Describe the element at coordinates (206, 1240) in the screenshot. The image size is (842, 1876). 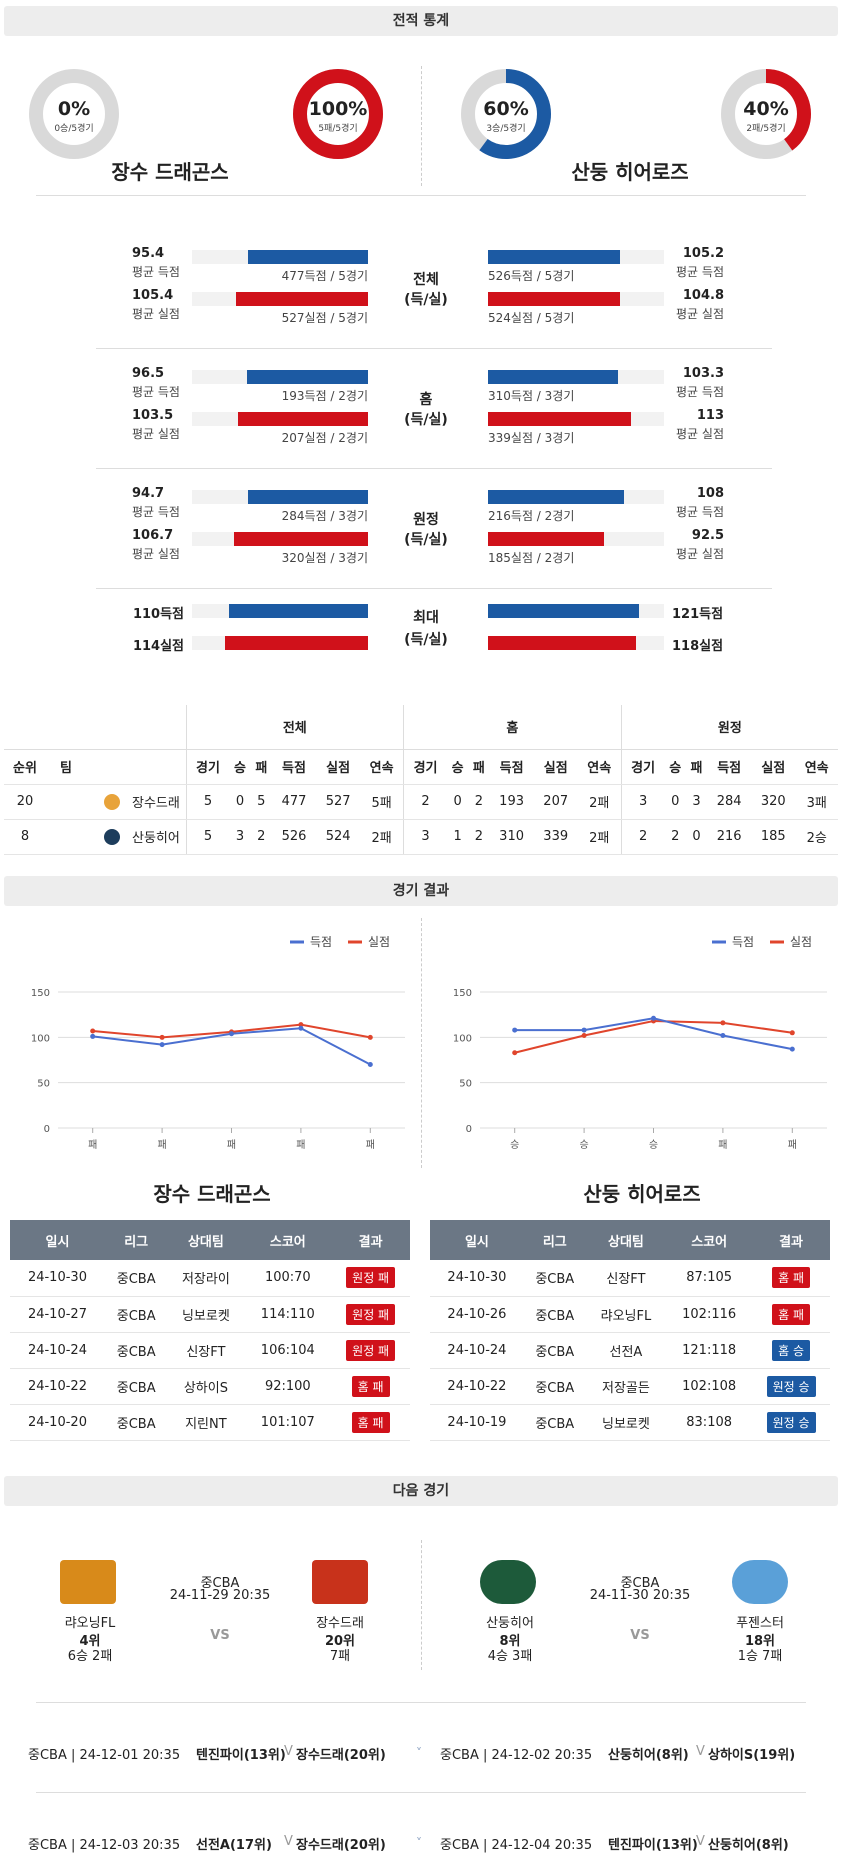
I see `column-header: 상대팀` at that location.